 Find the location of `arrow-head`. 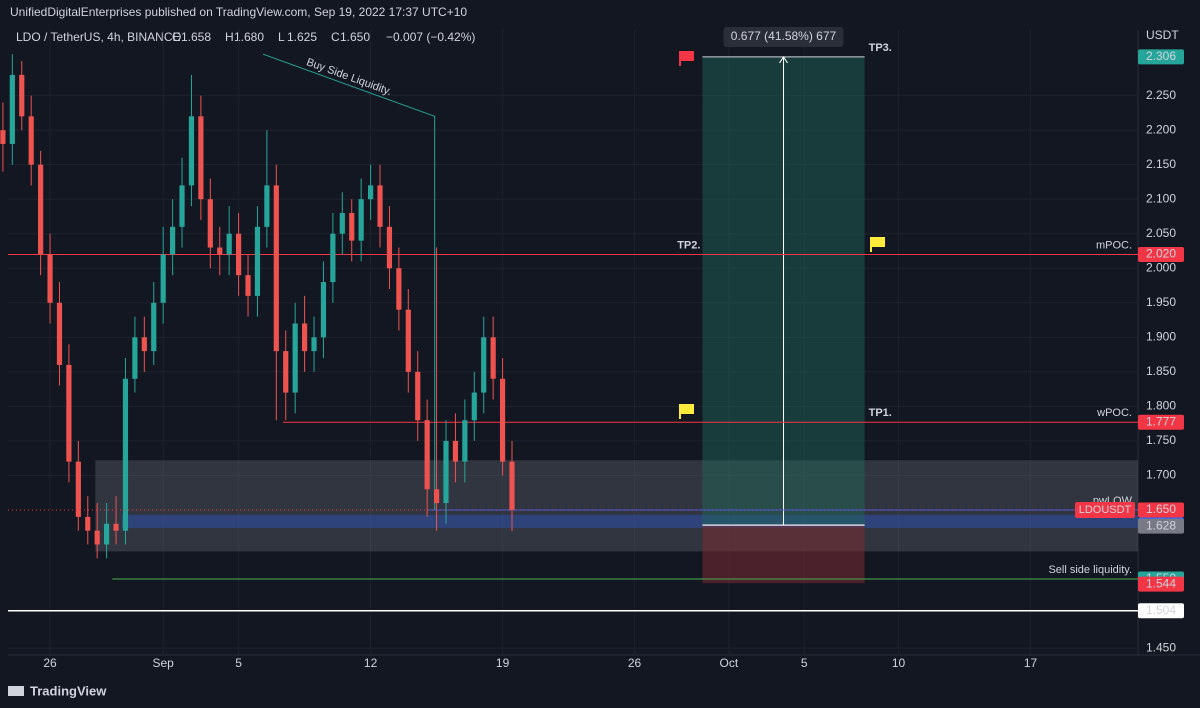

arrow-head is located at coordinates (783, 60).